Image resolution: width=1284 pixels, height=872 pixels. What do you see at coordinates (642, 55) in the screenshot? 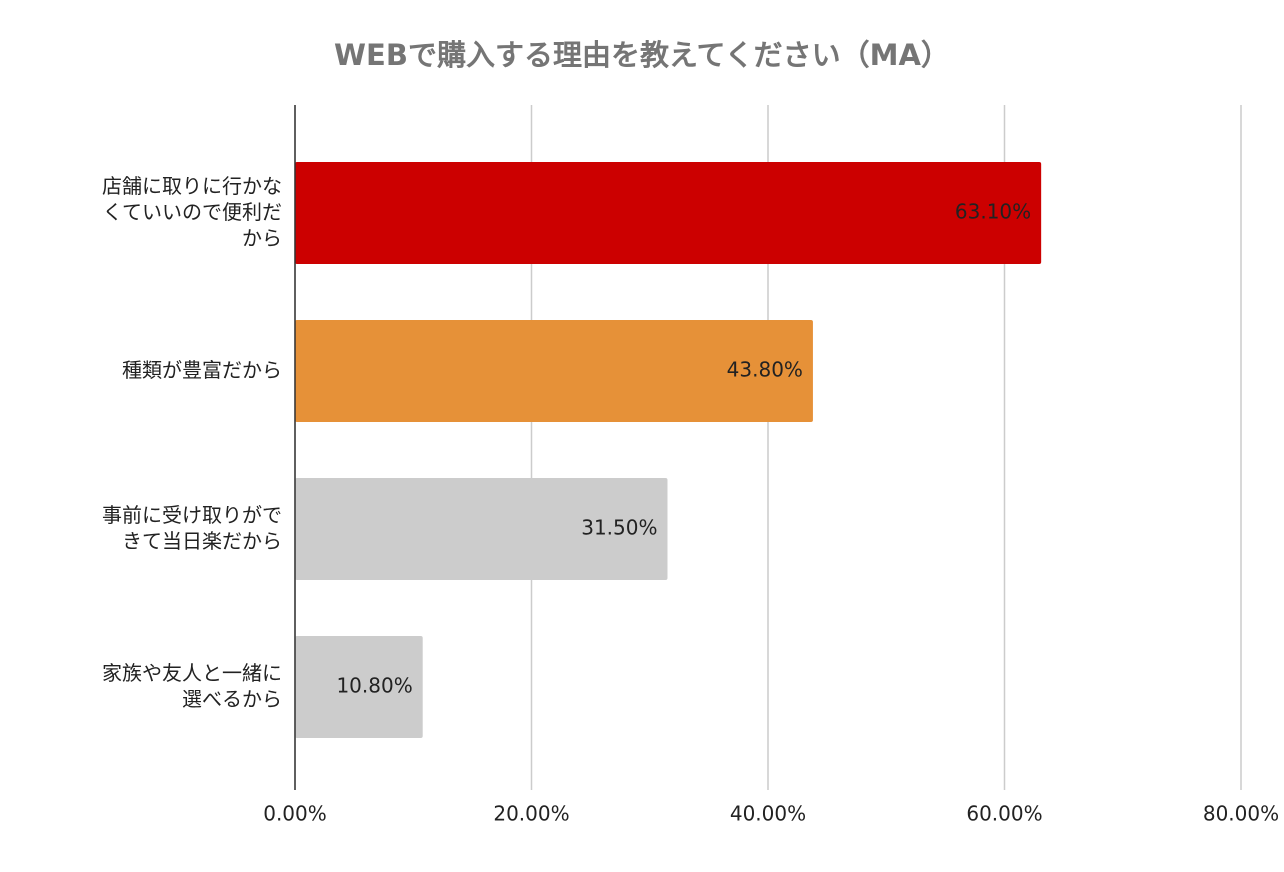
I see `chart-title: WEBで購入する理由を教えてください（MA）` at bounding box center [642, 55].